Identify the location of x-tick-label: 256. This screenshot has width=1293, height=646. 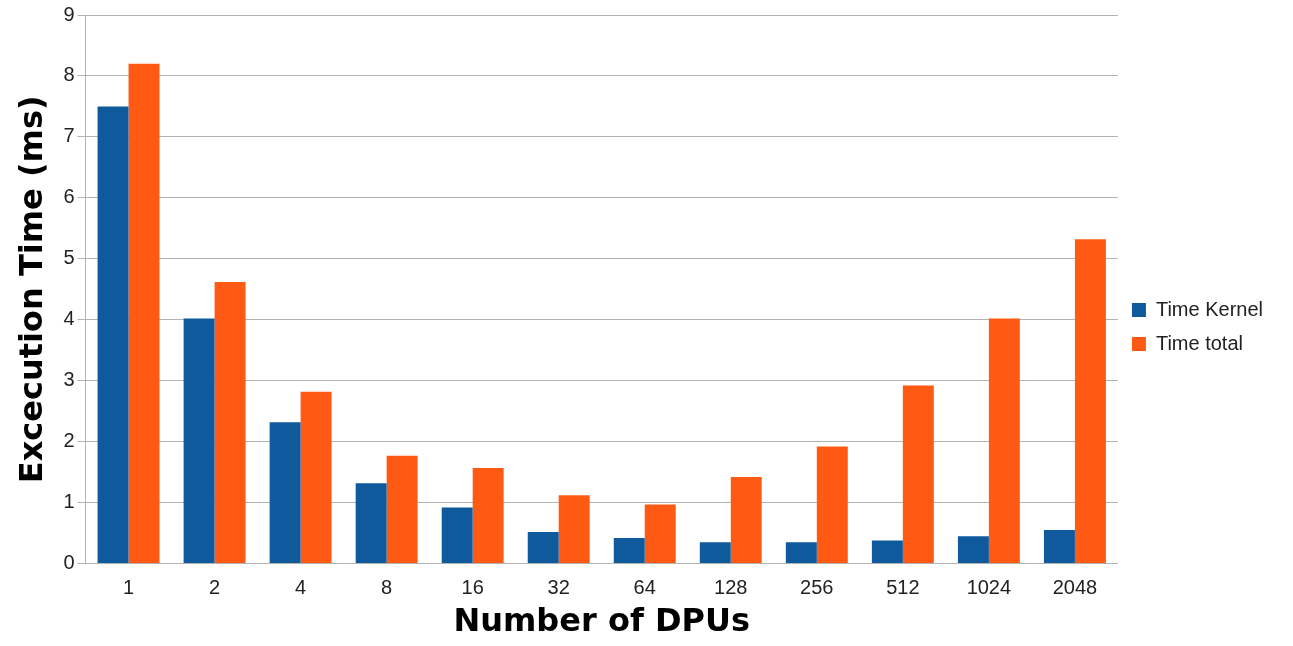
(817, 587).